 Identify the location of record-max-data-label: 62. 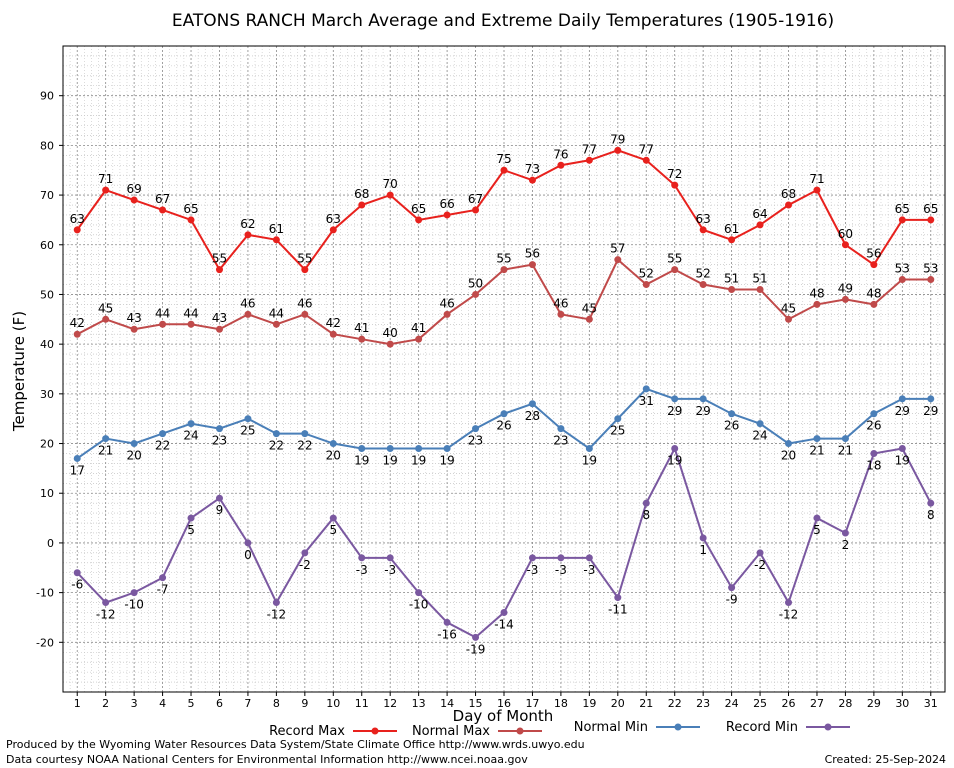
(247, 224).